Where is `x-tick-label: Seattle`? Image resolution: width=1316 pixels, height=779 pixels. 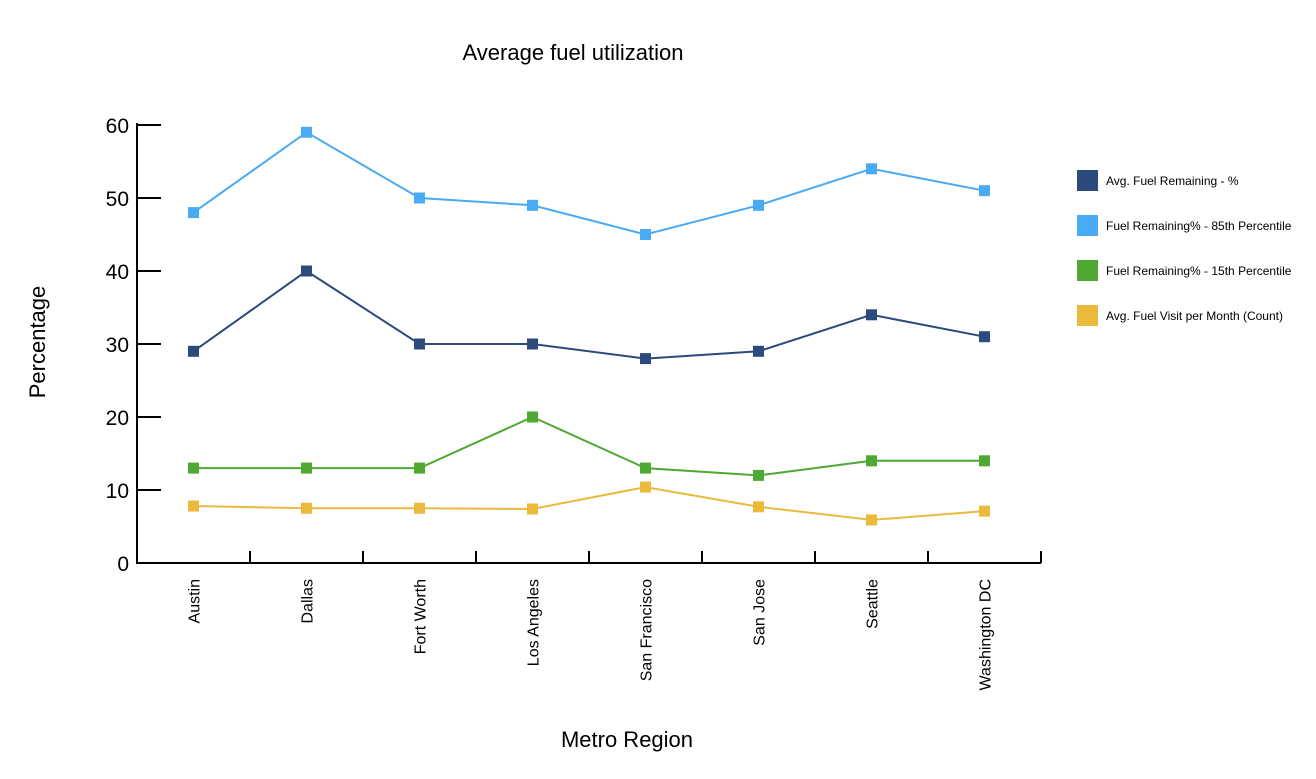 x-tick-label: Seattle is located at coordinates (873, 604).